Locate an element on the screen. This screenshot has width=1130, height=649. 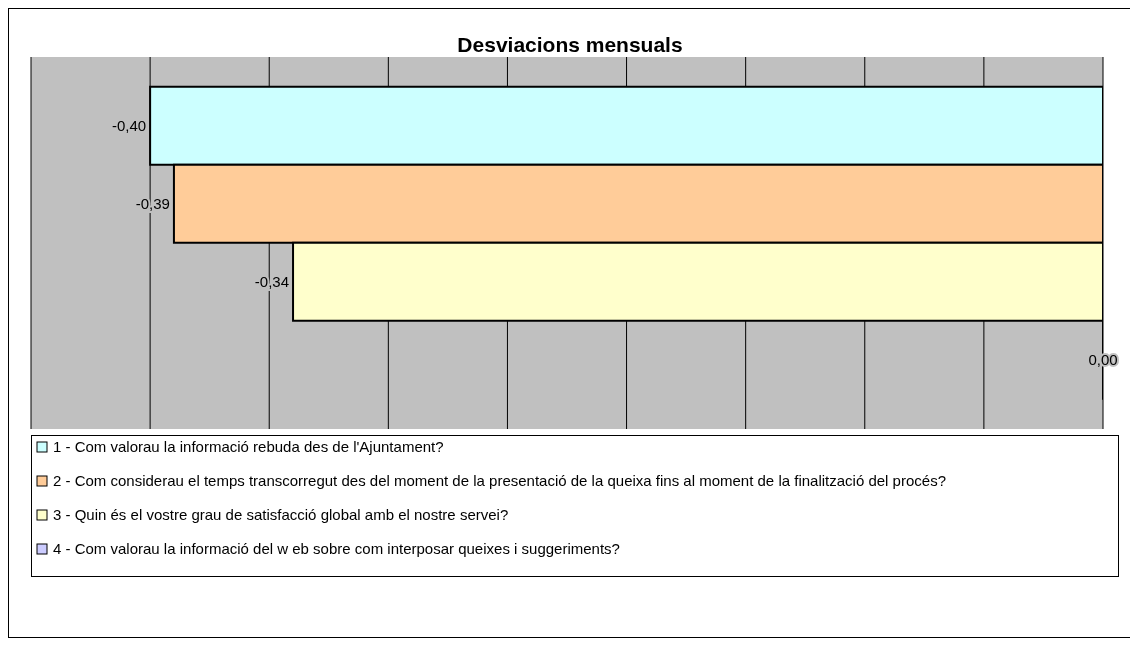
legend-label: 3 - Quin és el vostre grau de satisfacció global amb el nostre servei? is located at coordinates (281, 514).